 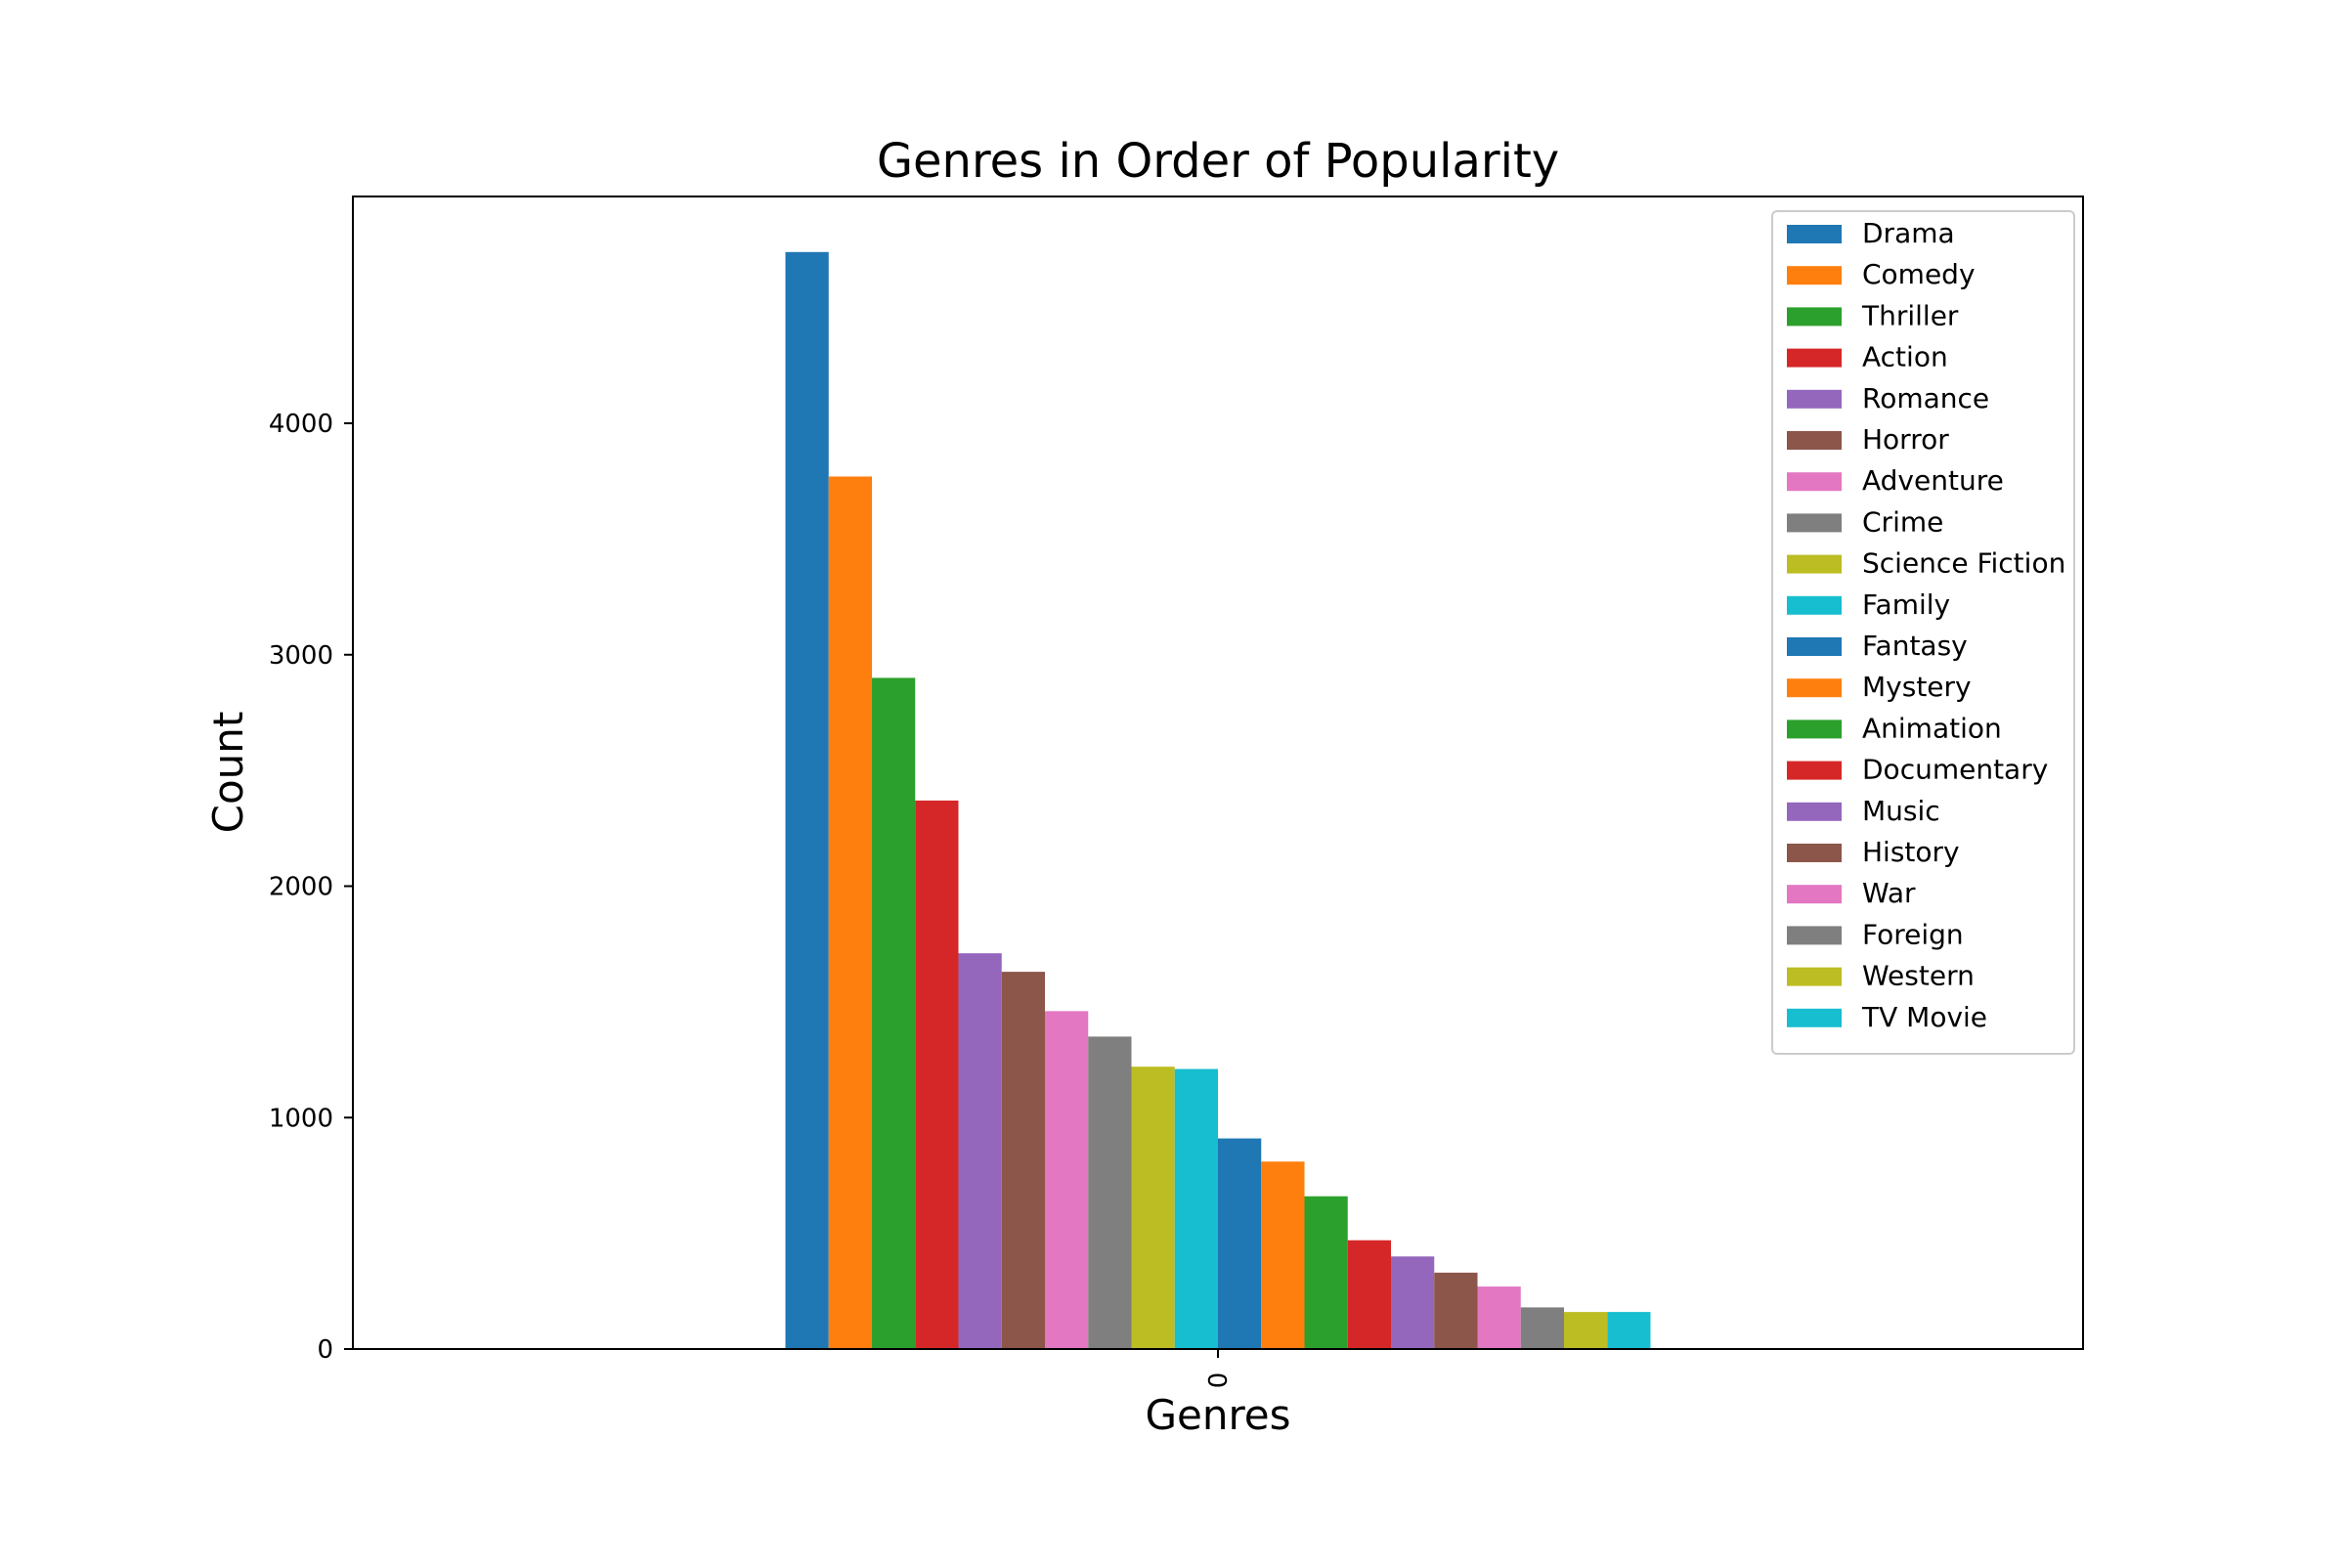 I want to click on legend-label: Romance, so click(x=1926, y=398).